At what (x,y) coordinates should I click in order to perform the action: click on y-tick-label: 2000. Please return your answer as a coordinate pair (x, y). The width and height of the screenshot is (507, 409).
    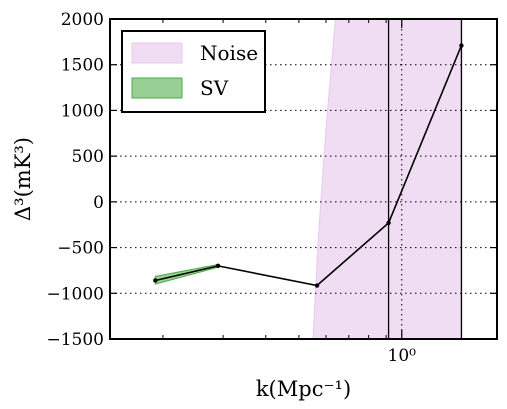
    Looking at the image, I should click on (82, 20).